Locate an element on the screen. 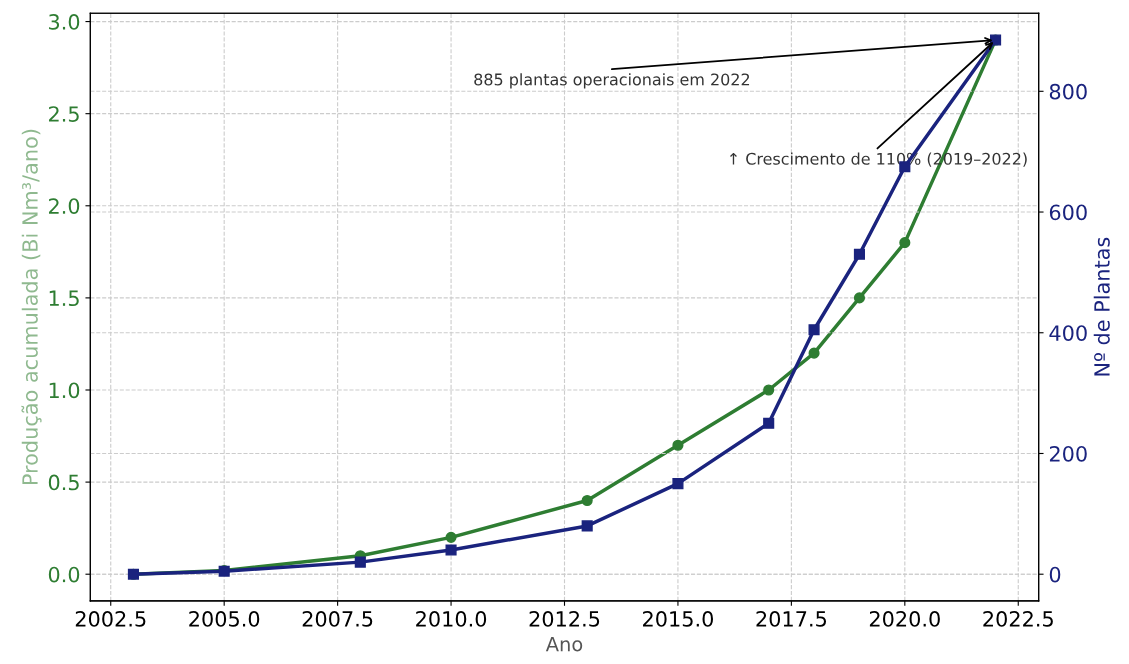 This screenshot has height=664, width=1129. y-axis-title: Produção acumulada (Bi Nm³/ano) is located at coordinates (31, 307).